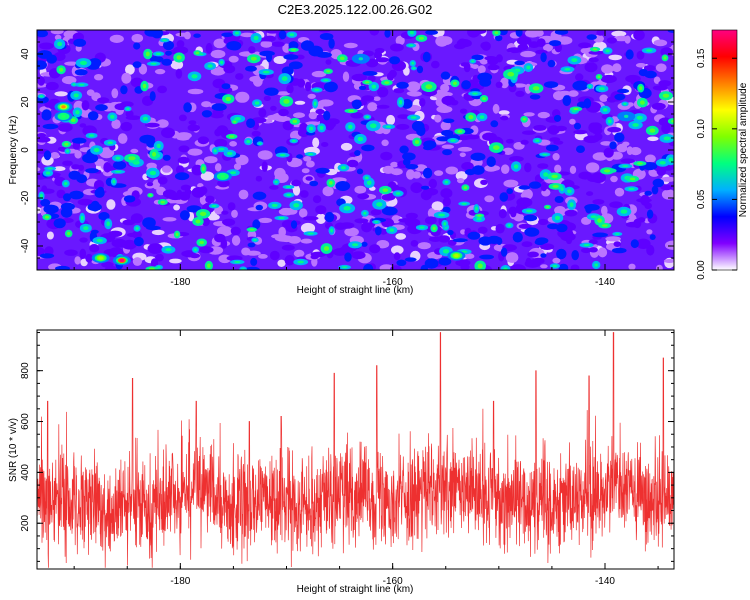  What do you see at coordinates (25, 102) in the screenshot?
I see `y-tick-label: 20` at bounding box center [25, 102].